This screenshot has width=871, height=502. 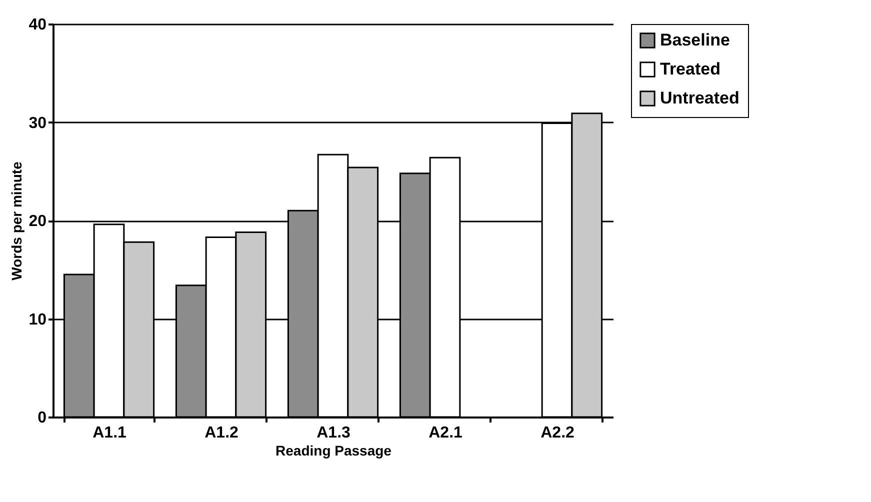 What do you see at coordinates (37, 319) in the screenshot?
I see `y-tick-label: 10` at bounding box center [37, 319].